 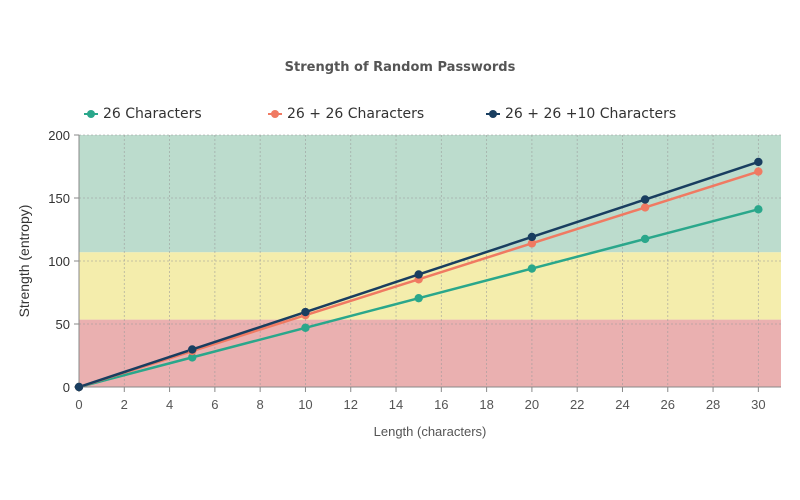 What do you see at coordinates (124, 404) in the screenshot?
I see `x-tick-label: 2` at bounding box center [124, 404].